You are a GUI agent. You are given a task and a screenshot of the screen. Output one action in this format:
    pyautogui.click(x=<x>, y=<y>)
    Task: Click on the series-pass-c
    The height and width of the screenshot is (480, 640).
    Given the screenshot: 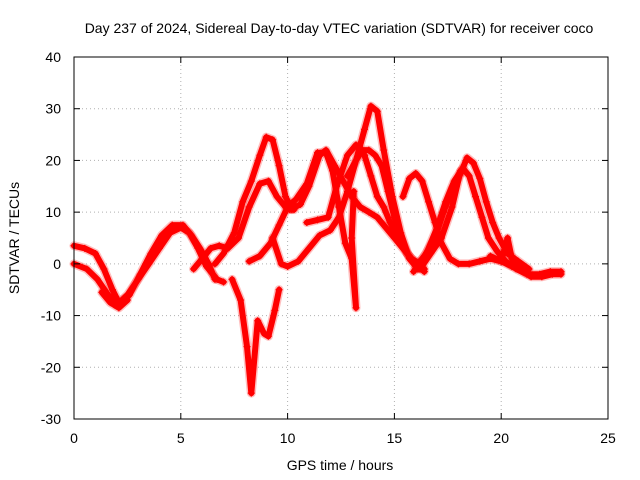 What is the action you would take?
    pyautogui.click(x=114, y=300)
    